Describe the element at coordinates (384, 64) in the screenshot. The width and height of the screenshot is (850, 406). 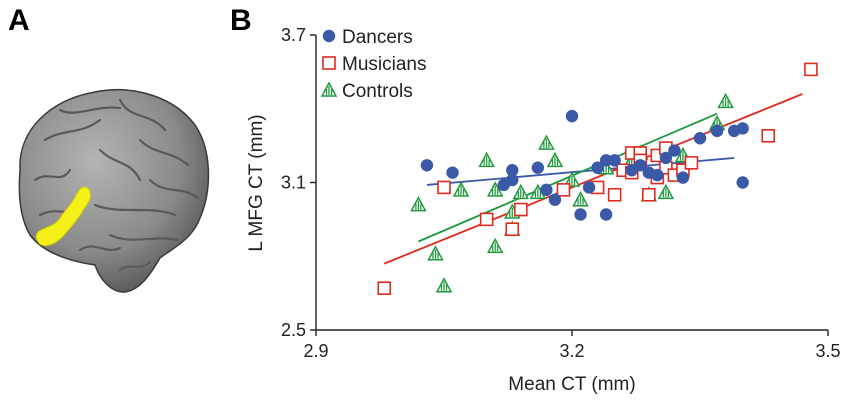
I see `legend-label-musicians: Musicians` at that location.